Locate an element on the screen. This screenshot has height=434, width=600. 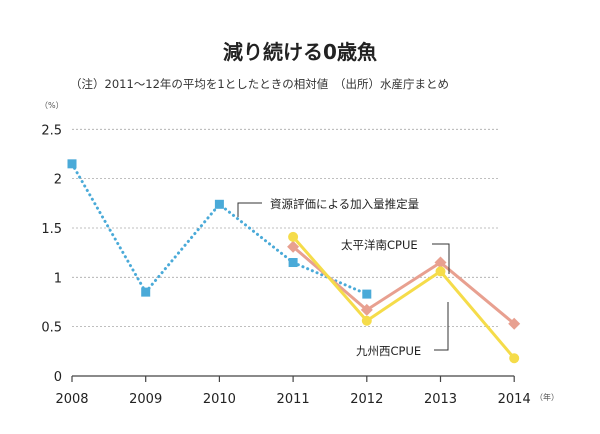
legend-label: 資源評価による加入量推定量 is located at coordinates (344, 204).